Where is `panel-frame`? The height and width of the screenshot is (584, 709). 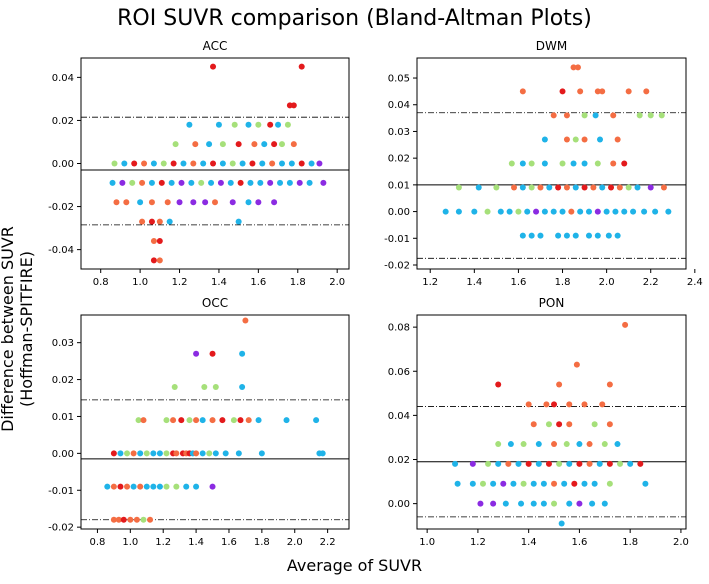 panel-frame is located at coordinates (551, 163).